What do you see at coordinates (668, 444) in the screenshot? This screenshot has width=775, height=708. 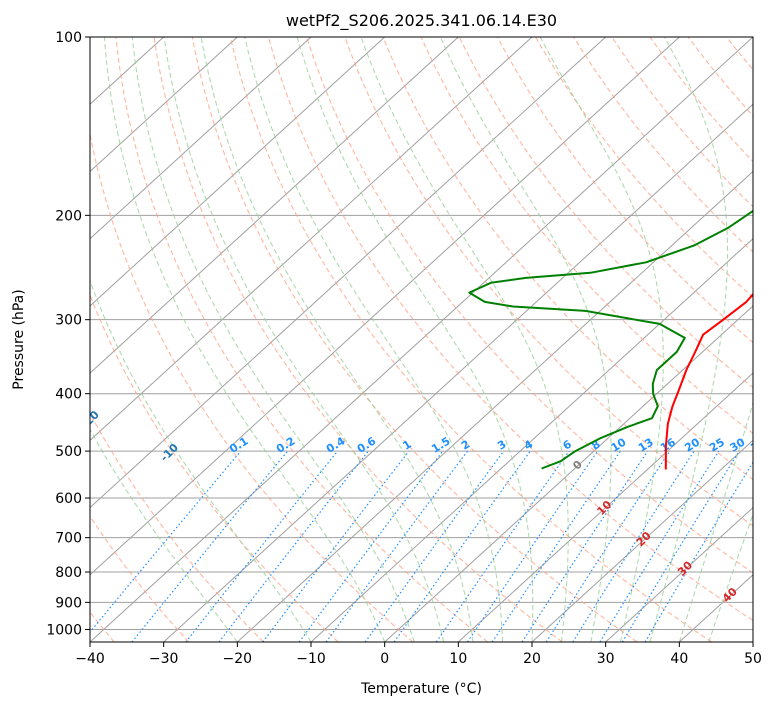 I see `mixing-ratio-label: 16` at bounding box center [668, 444].